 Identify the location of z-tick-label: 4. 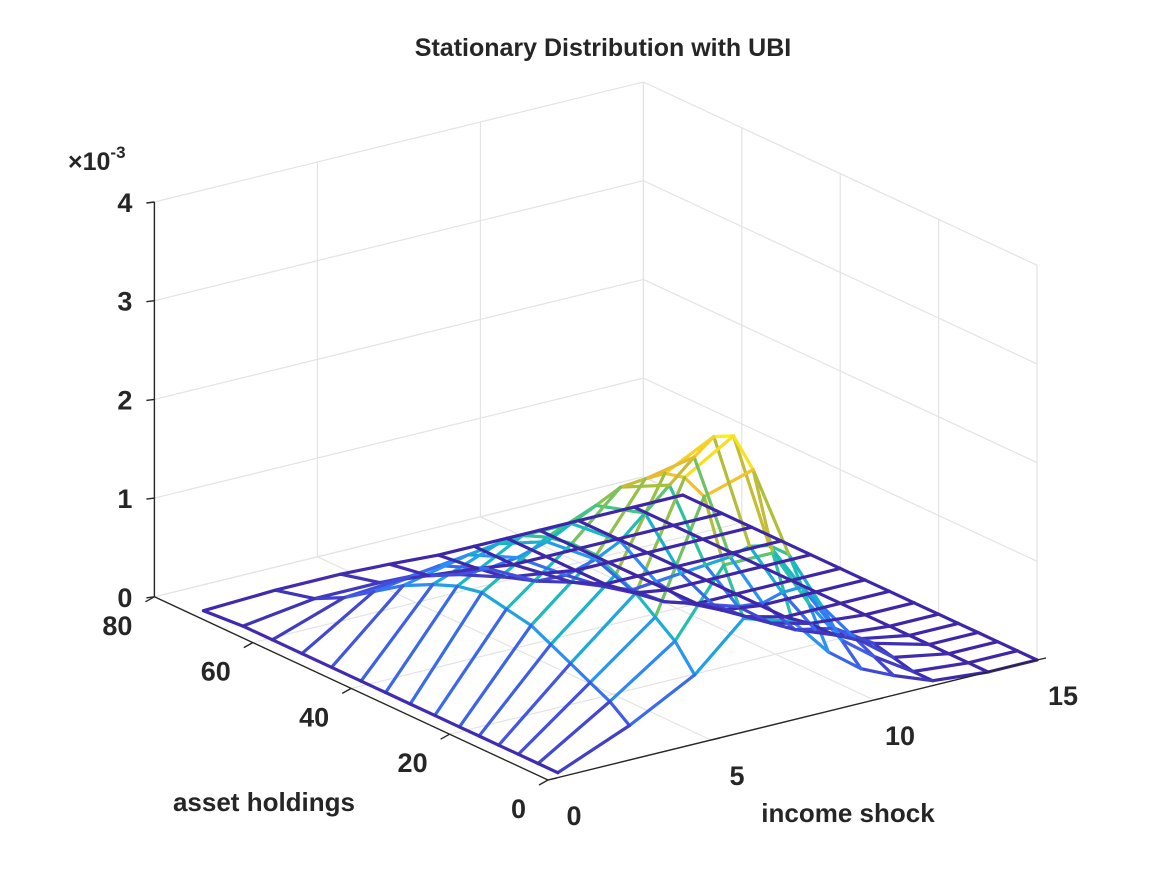
(124, 203).